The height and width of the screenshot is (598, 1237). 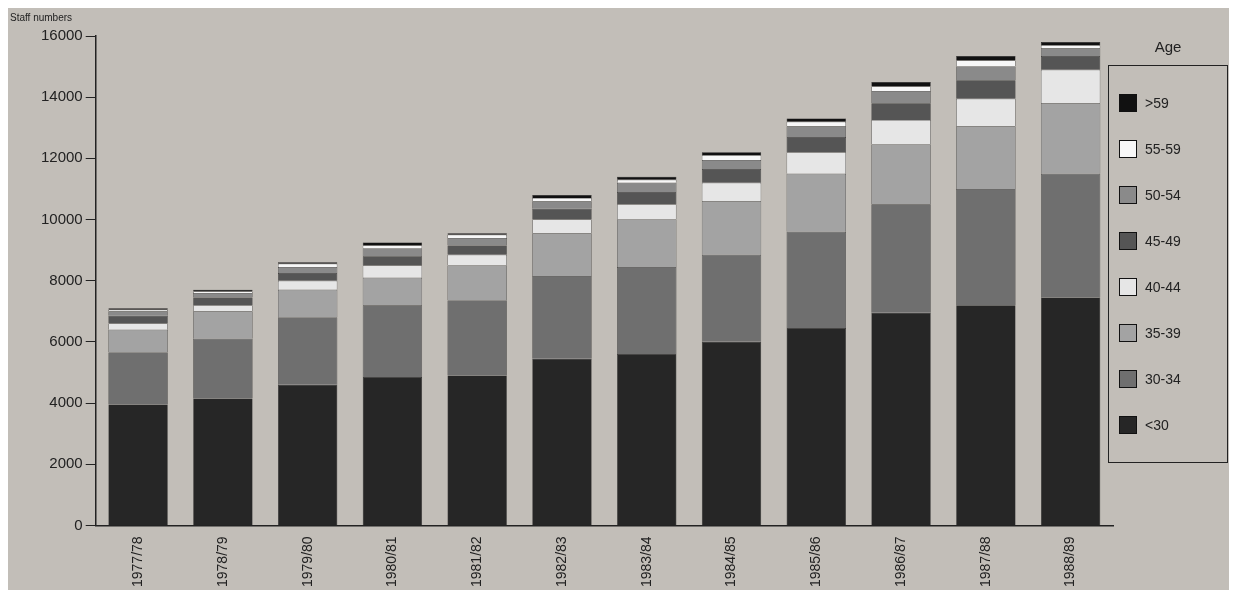 I want to click on x-tick-label: 1980/81, so click(x=391, y=561).